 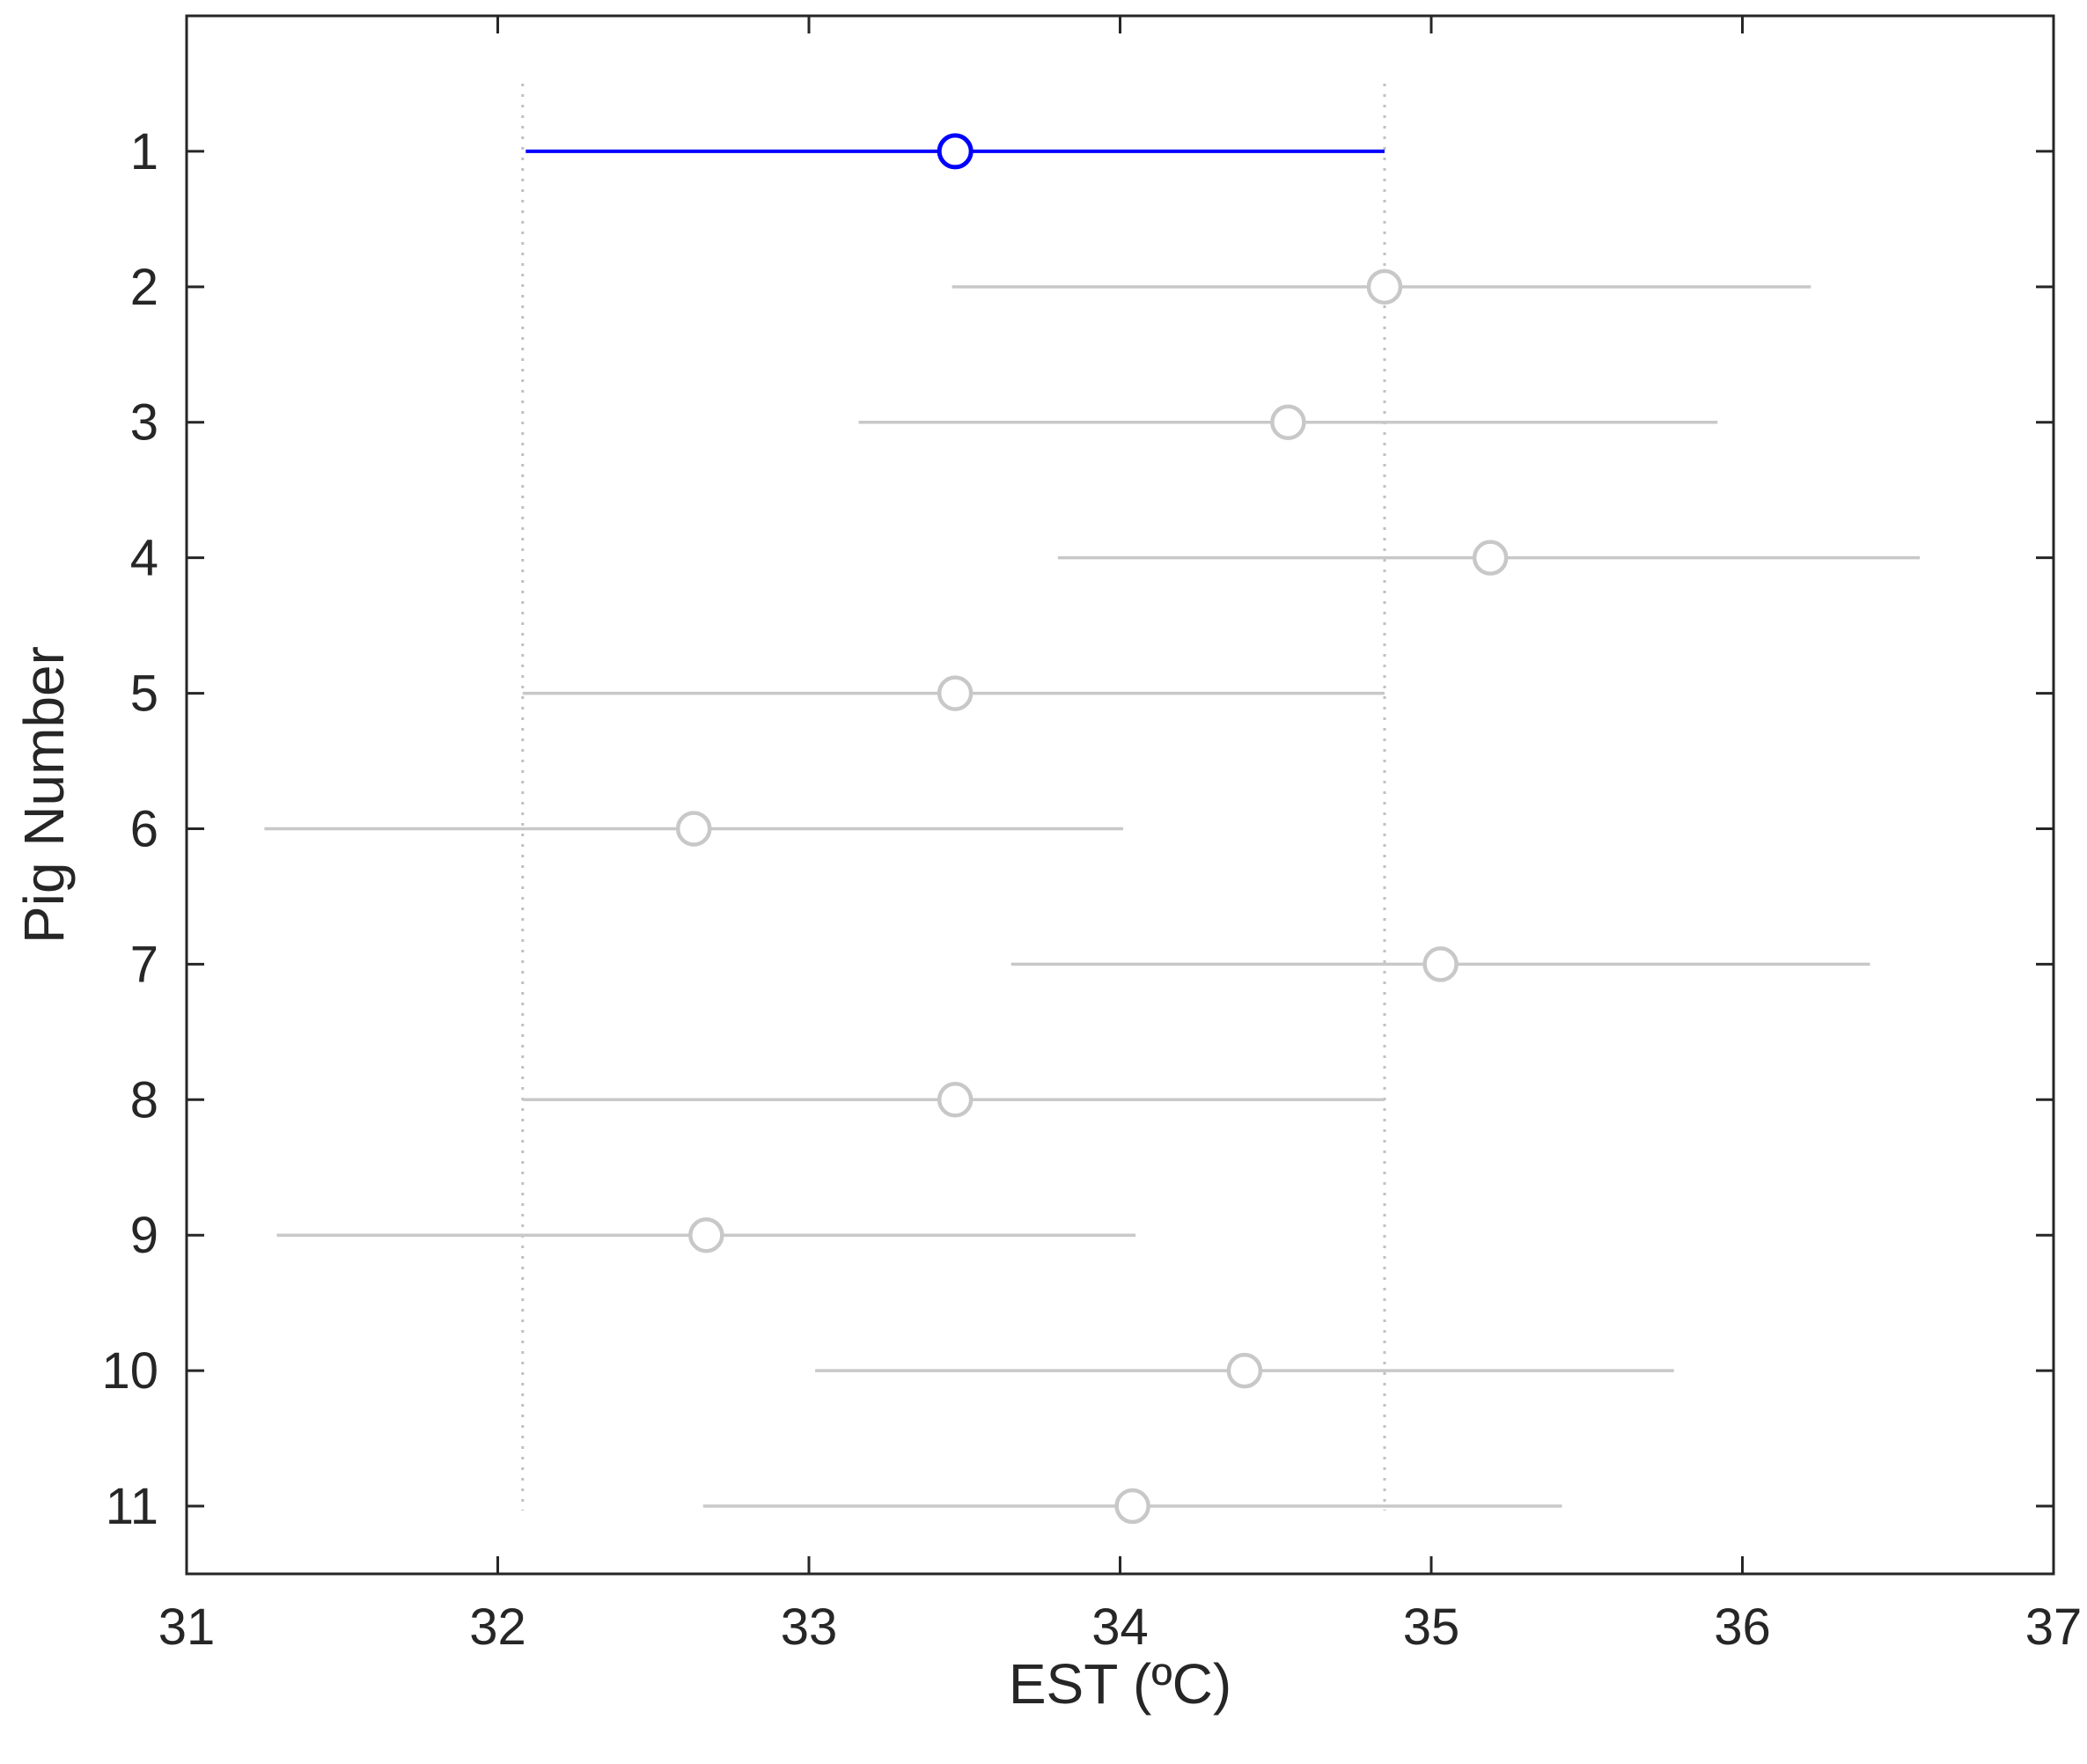 I want to click on x-tick-label-36: 36, so click(x=1742, y=1627).